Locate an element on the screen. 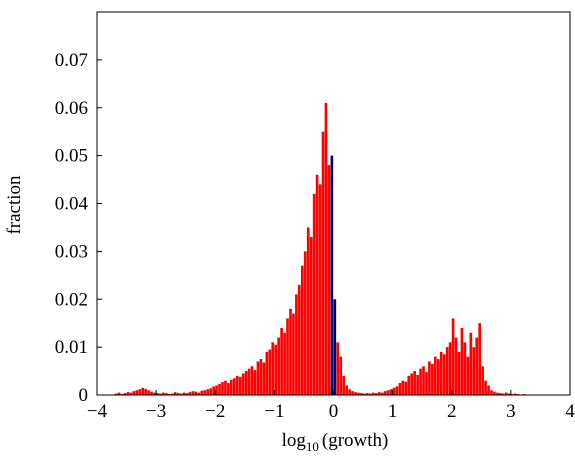 This screenshot has width=575, height=461. x-tick-label: −4 is located at coordinates (97, 411).